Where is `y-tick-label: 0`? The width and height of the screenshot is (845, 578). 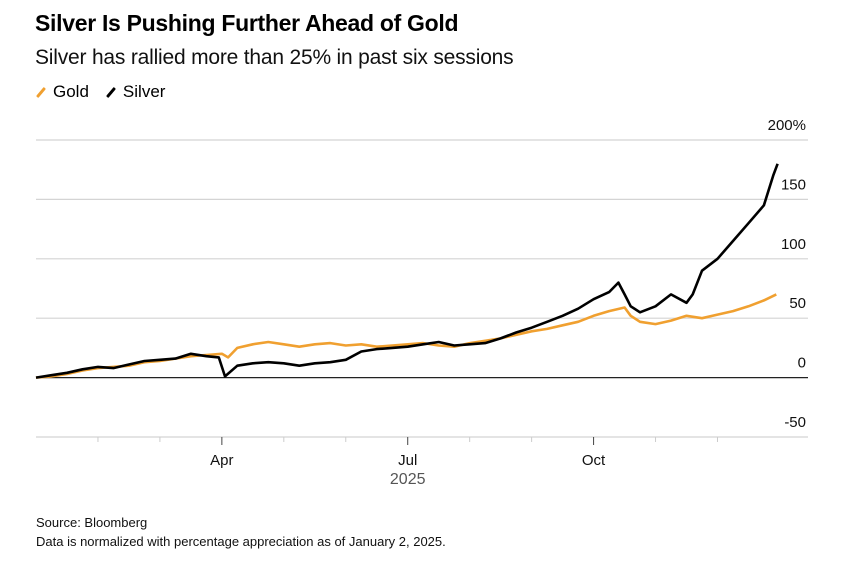 y-tick-label: 0 is located at coordinates (802, 363).